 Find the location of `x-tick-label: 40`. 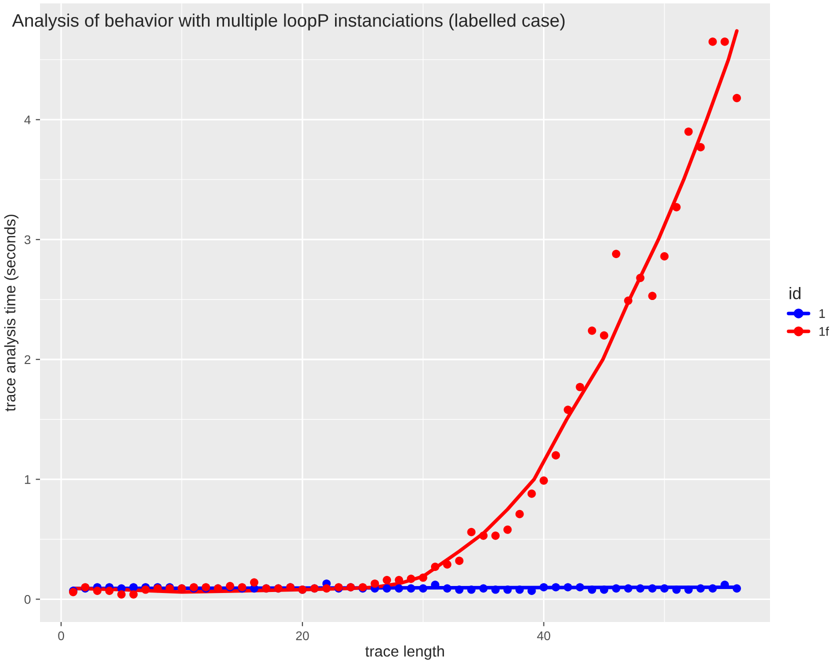

x-tick-label: 40 is located at coordinates (543, 635).